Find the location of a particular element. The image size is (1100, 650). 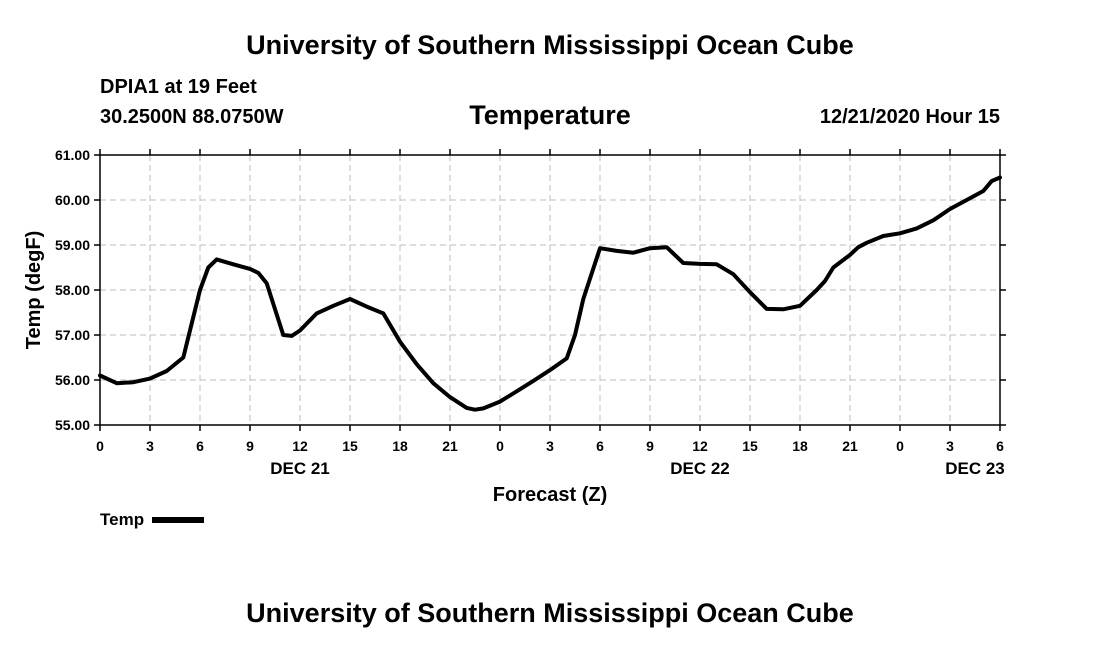

date-label: DEC 21 is located at coordinates (300, 468).